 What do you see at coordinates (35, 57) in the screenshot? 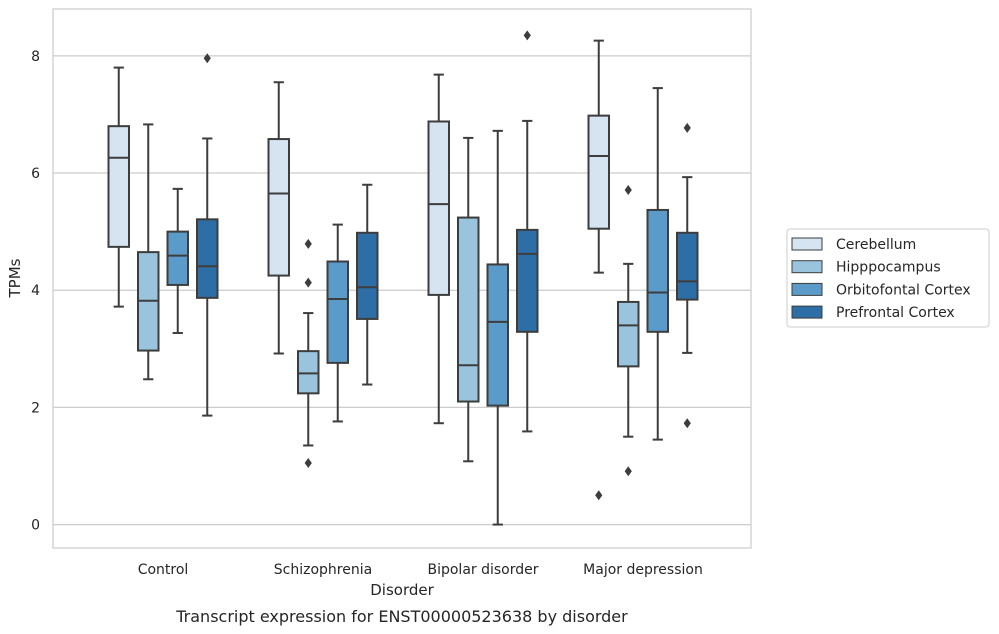
I see `y-tick-label: 8` at bounding box center [35, 57].